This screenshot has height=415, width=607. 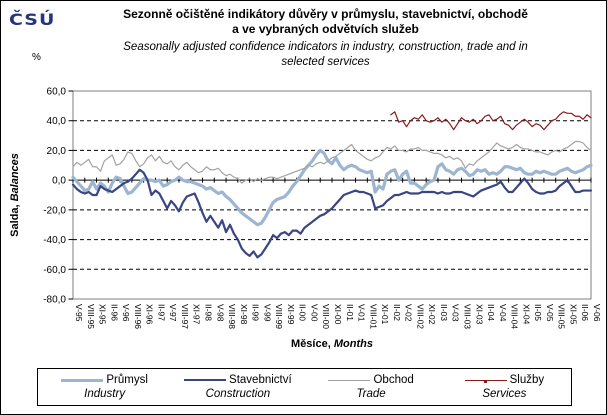 I want to click on services-marker, so click(x=485, y=381).